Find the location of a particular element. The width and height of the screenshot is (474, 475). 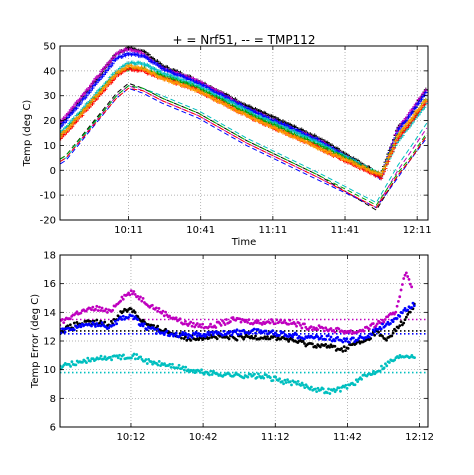

tick-label-y: 50 is located at coordinates (49, 47).